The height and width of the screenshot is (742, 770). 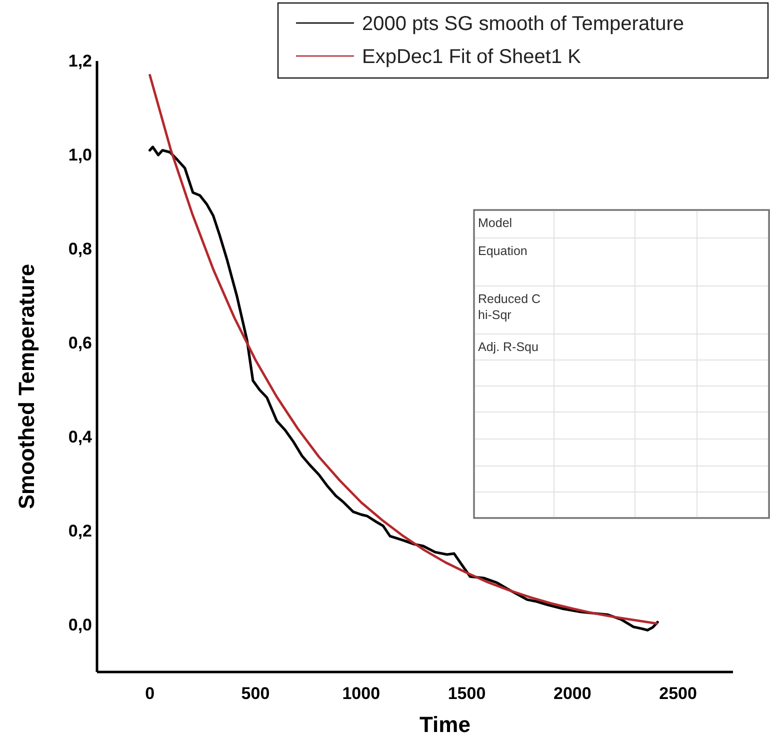 I want to click on y-tick-label: 0,6, so click(x=80, y=343).